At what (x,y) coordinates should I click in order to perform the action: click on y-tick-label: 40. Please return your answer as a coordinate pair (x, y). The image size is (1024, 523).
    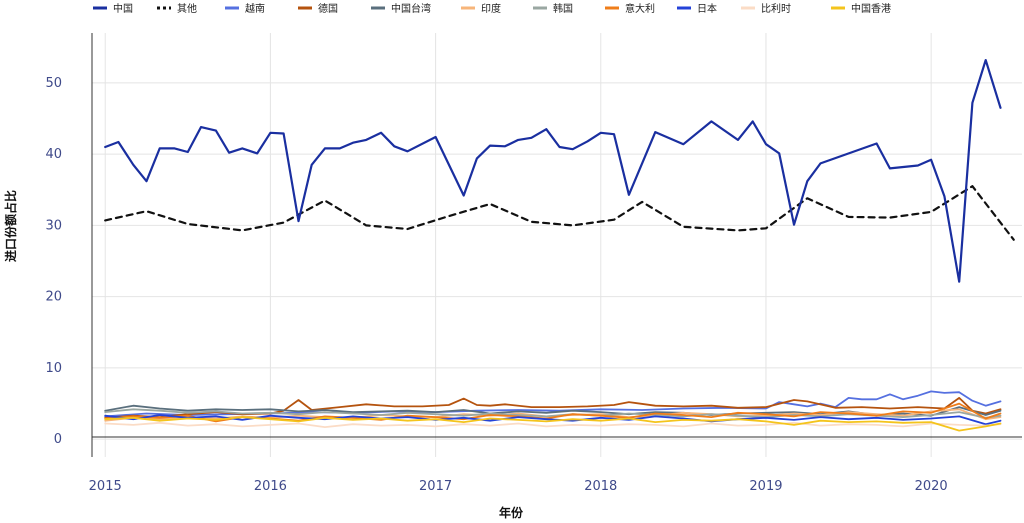
    Looking at the image, I should click on (53, 154).